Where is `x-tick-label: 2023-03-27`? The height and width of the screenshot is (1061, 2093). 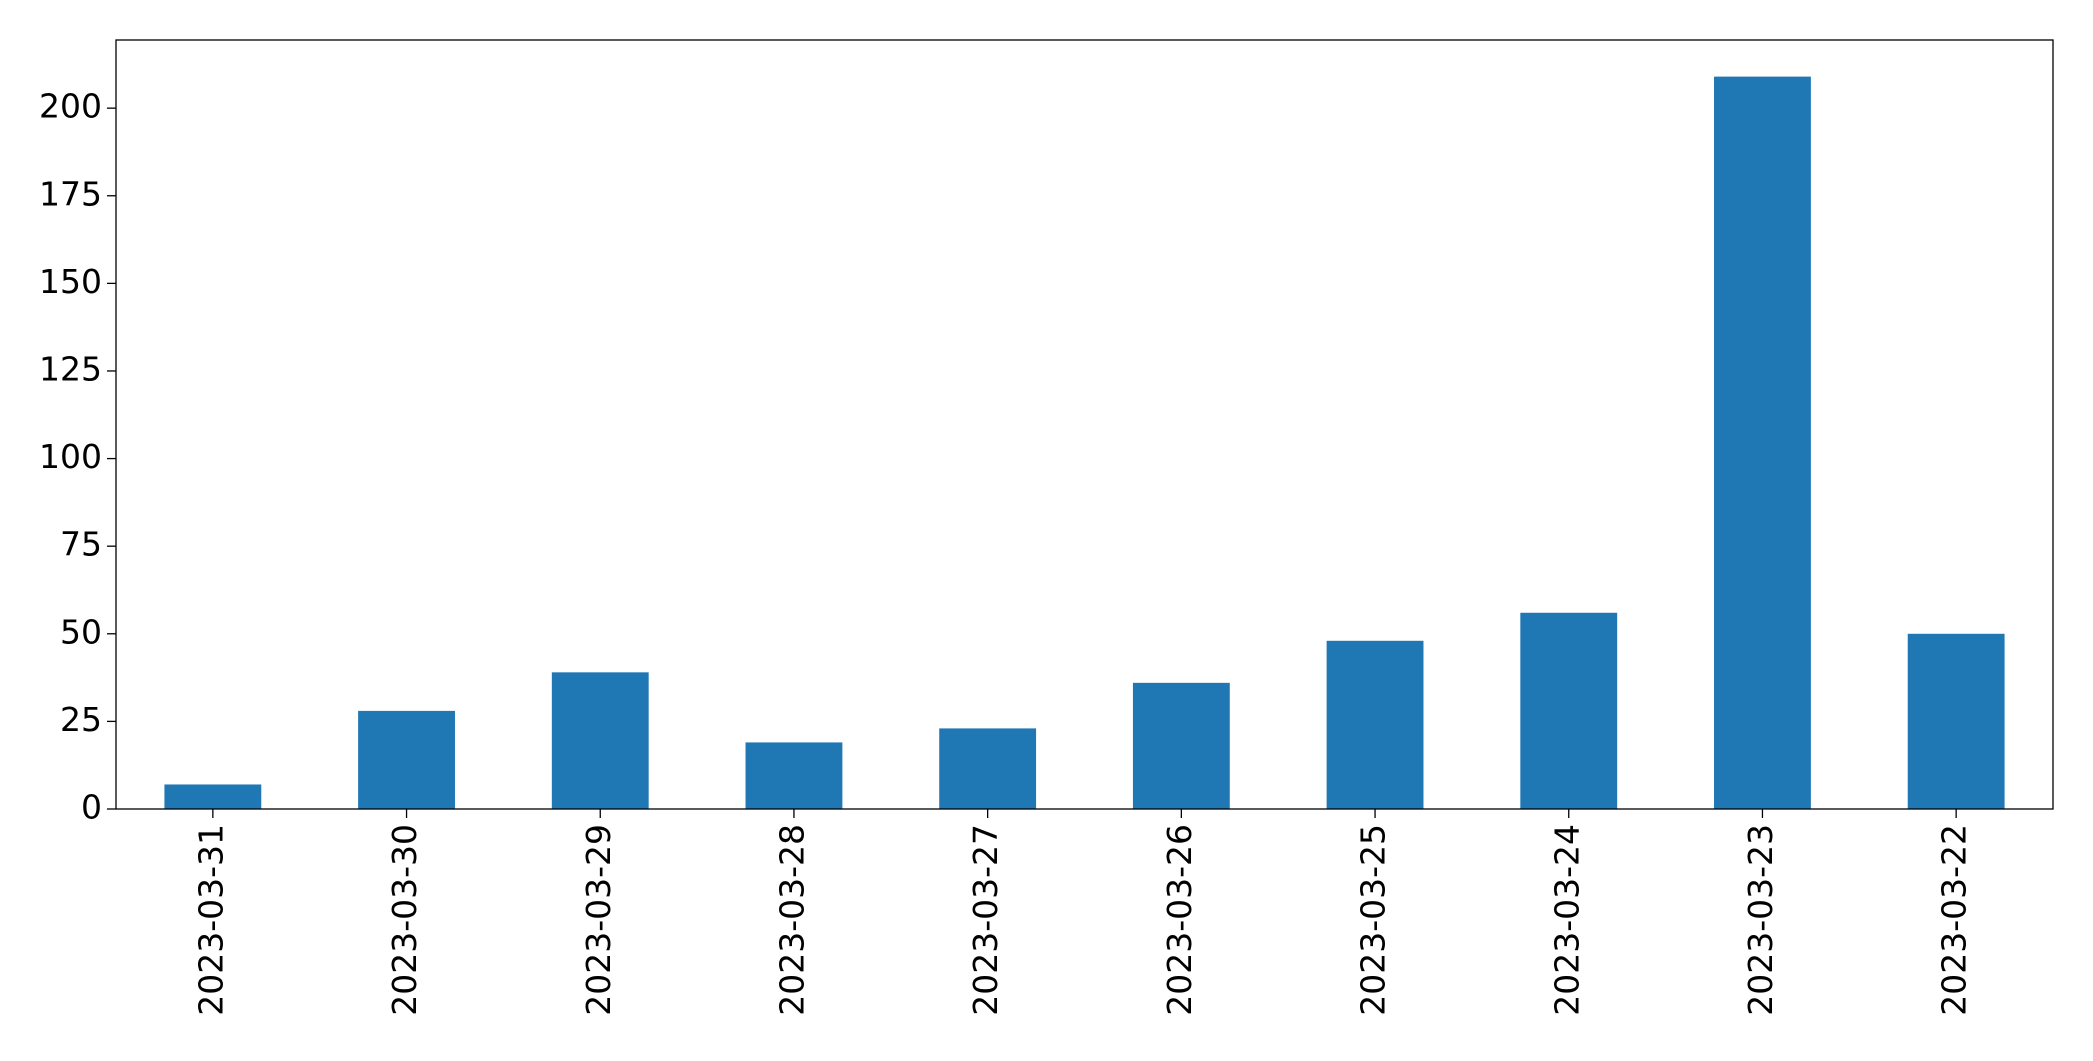
x-tick-label: 2023-03-27 is located at coordinates (985, 920).